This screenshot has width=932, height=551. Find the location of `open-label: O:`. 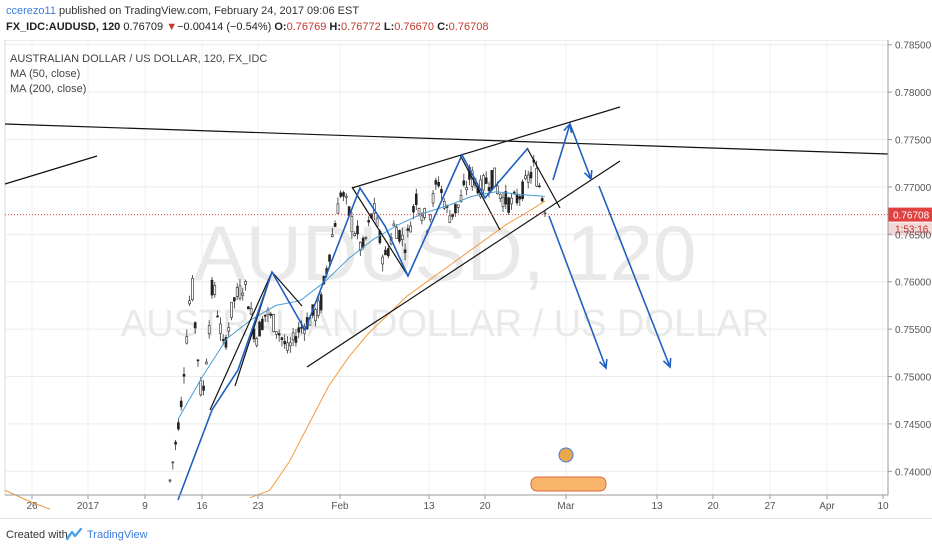

open-label: O: is located at coordinates (280, 27).